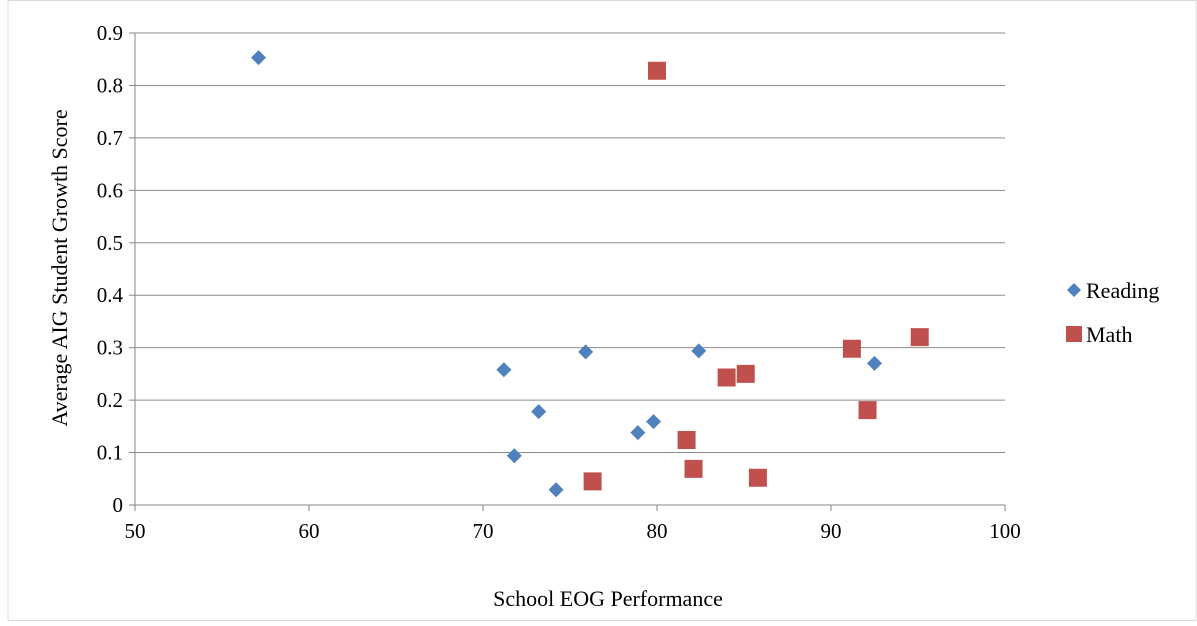  What do you see at coordinates (1074, 290) in the screenshot?
I see `legend-marker-reading` at bounding box center [1074, 290].